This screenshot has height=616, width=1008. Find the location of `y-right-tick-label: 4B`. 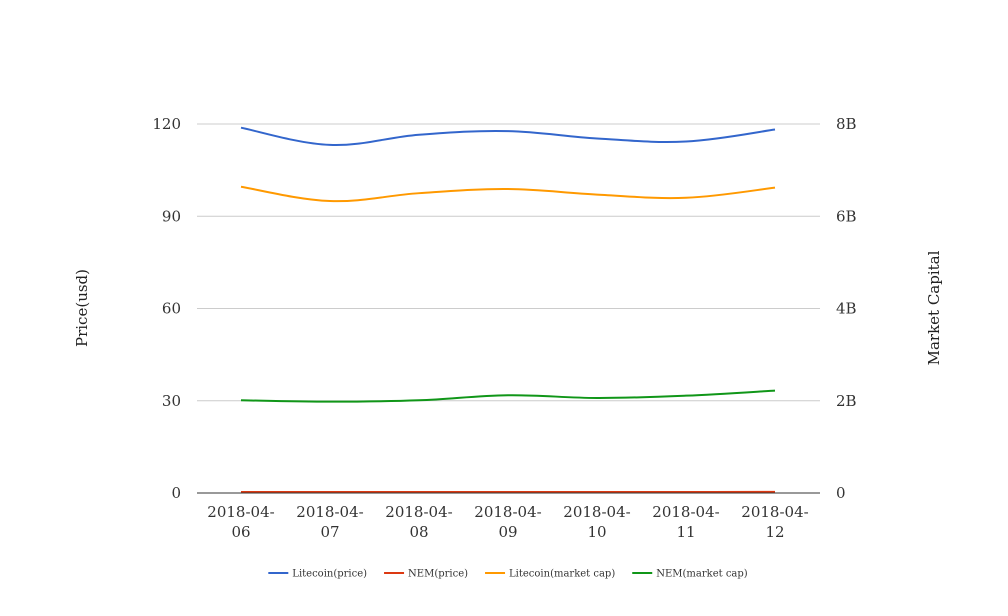

y-right-tick-label: 4B is located at coordinates (846, 309).